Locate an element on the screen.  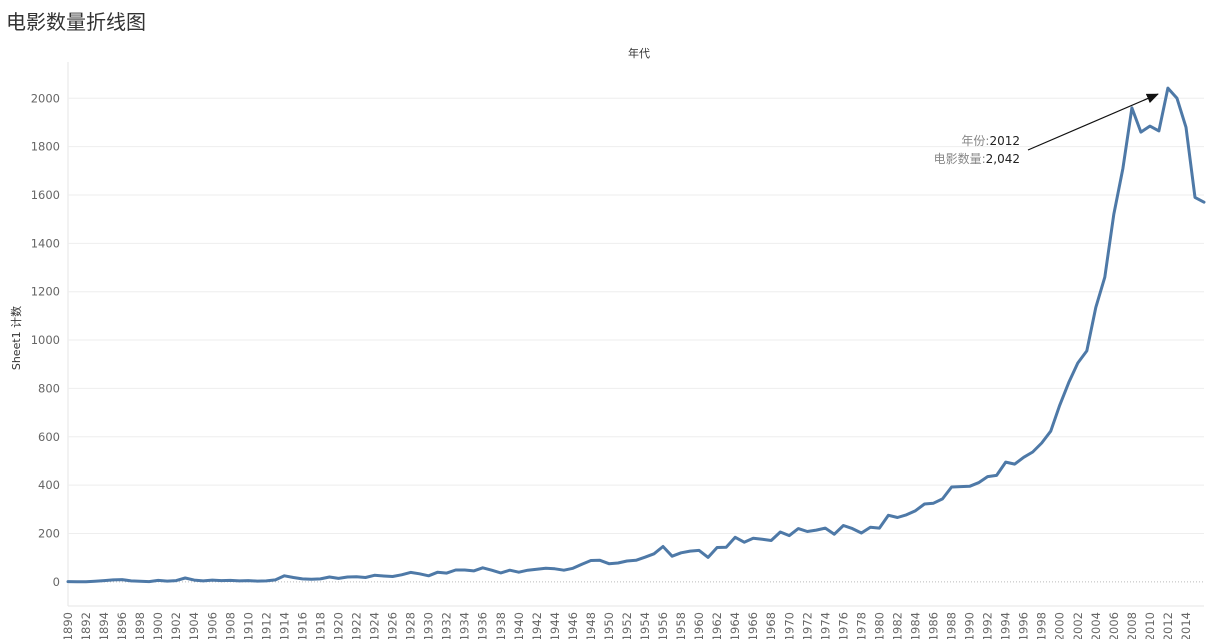
y-tick-label: 200 is located at coordinates (49, 533).